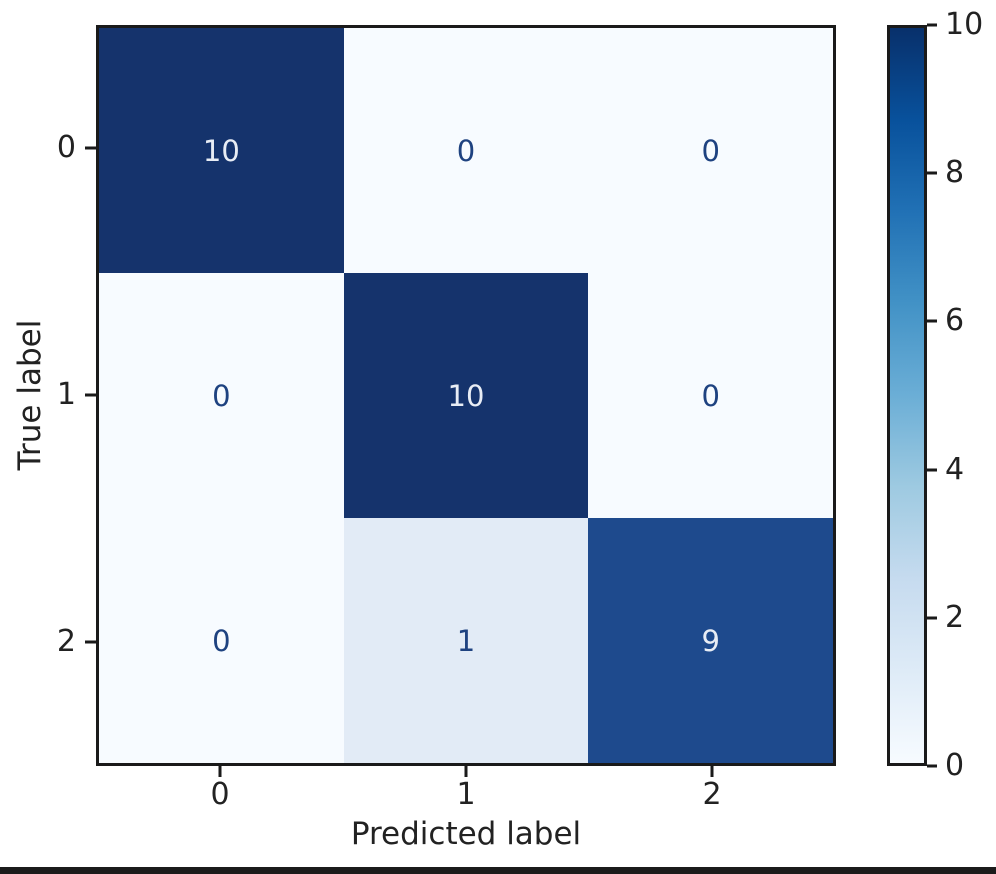 The width and height of the screenshot is (996, 874). Describe the element at coordinates (66, 641) in the screenshot. I see `y-tick-label-2: 2` at that location.